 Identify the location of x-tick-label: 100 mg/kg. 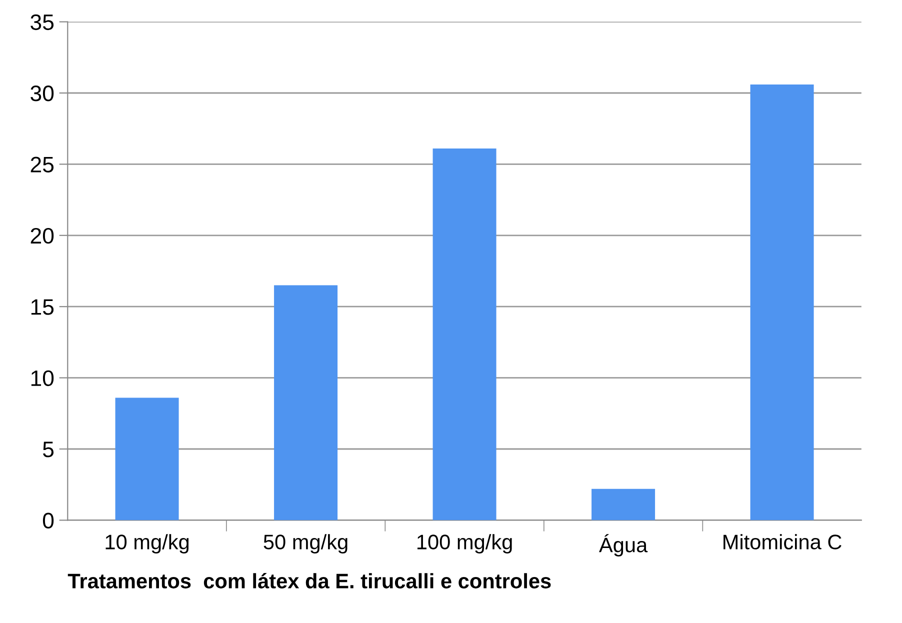
(464, 544).